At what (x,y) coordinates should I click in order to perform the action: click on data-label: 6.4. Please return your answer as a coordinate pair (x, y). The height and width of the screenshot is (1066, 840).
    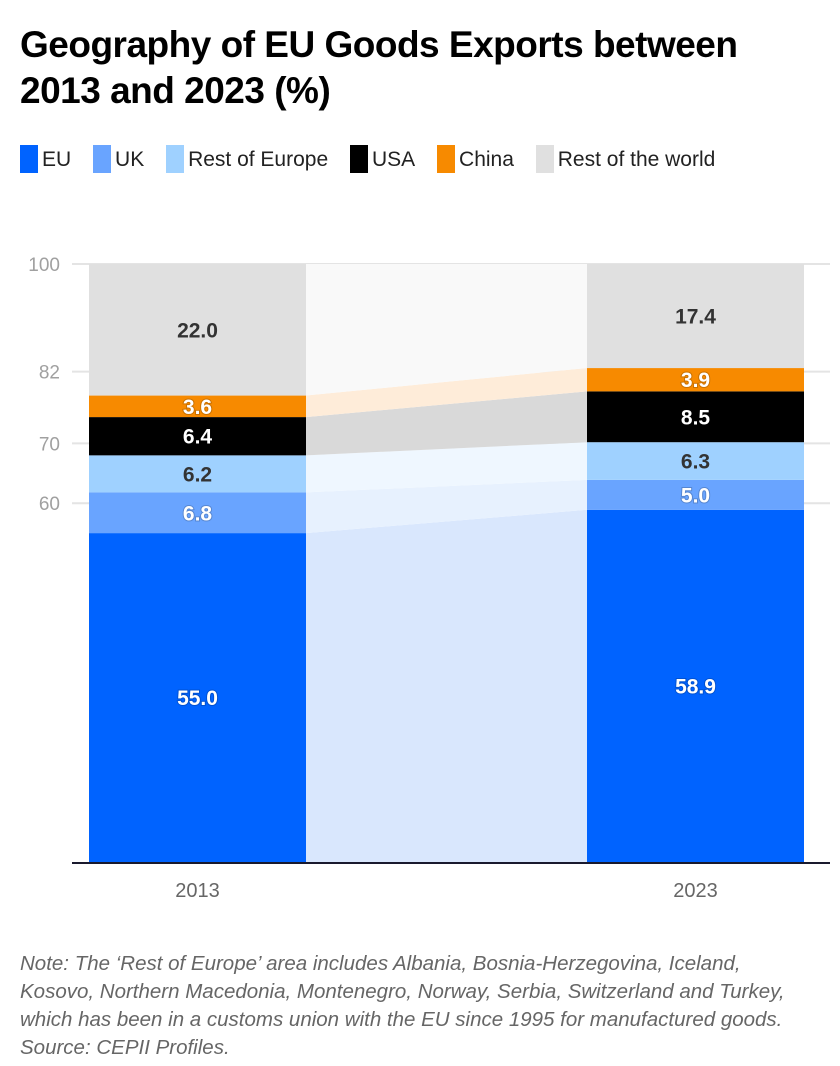
    Looking at the image, I should click on (198, 437).